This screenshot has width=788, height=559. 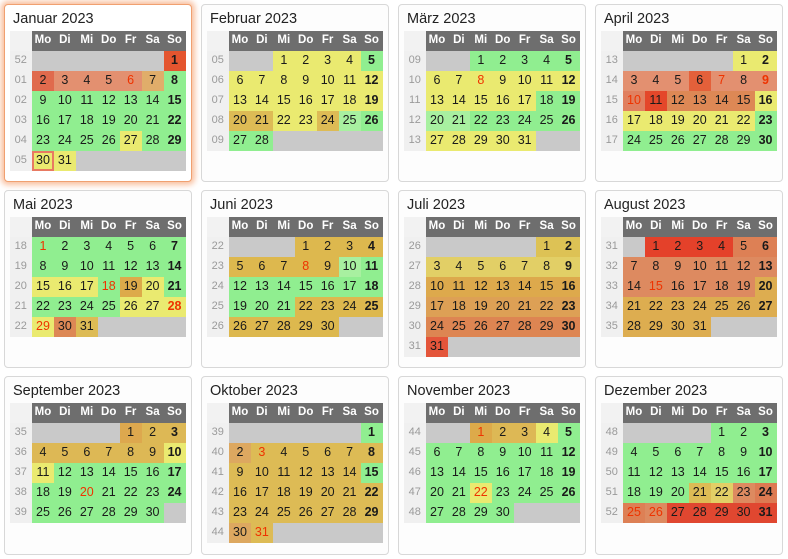 What do you see at coordinates (86, 100) in the screenshot?
I see `day-cell: 11` at bounding box center [86, 100].